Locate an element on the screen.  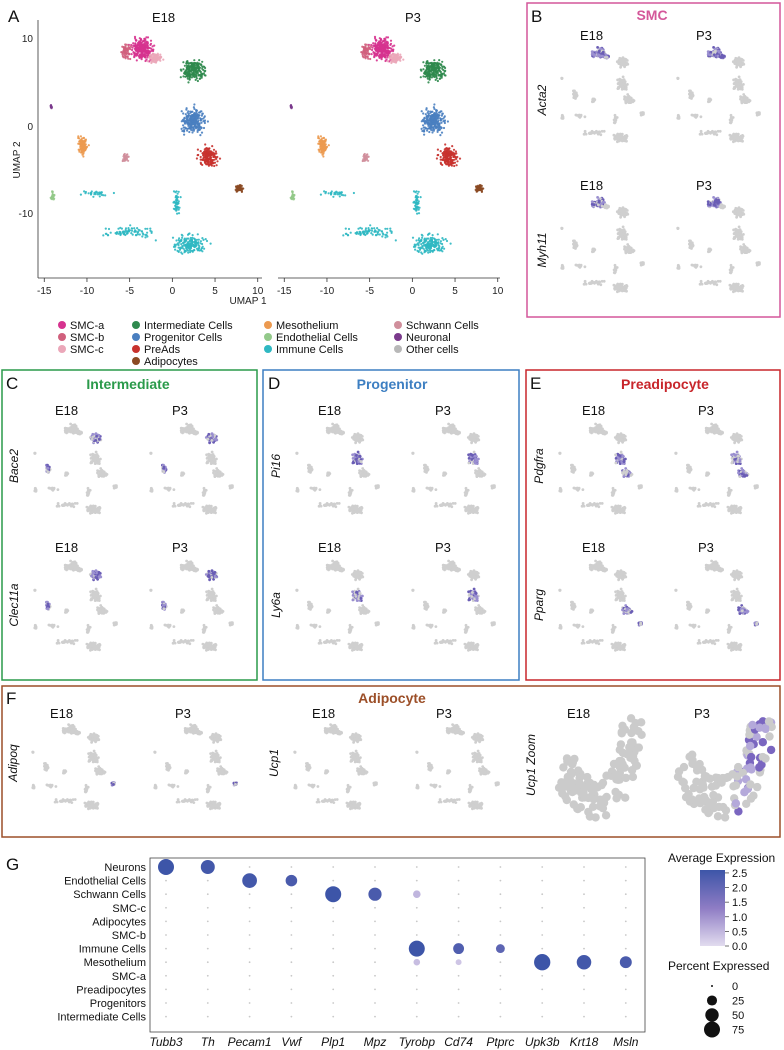
xtick-label: -5 is located at coordinates (129, 291).